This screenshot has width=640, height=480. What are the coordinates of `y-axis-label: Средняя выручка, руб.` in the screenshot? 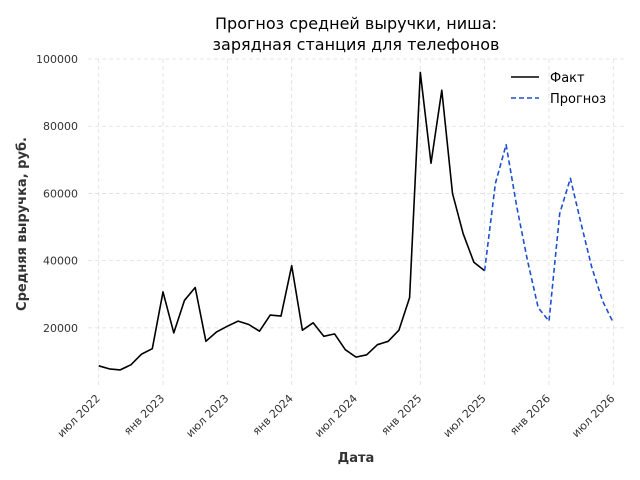 It's located at (22, 224).